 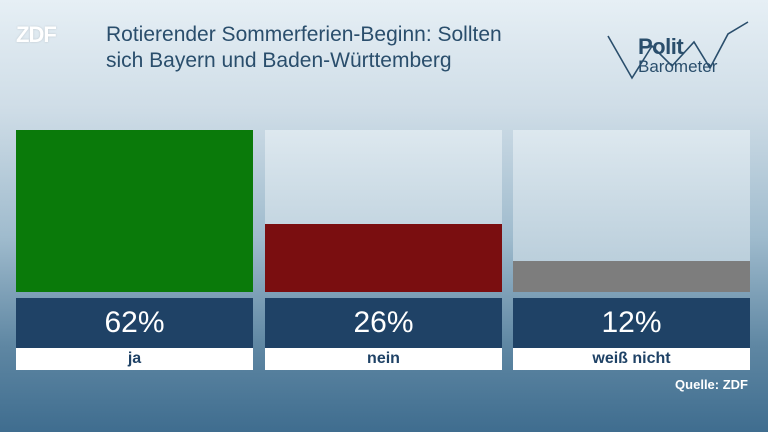 I want to click on politbarometer-logo-line-1: Polit, so click(x=661, y=46).